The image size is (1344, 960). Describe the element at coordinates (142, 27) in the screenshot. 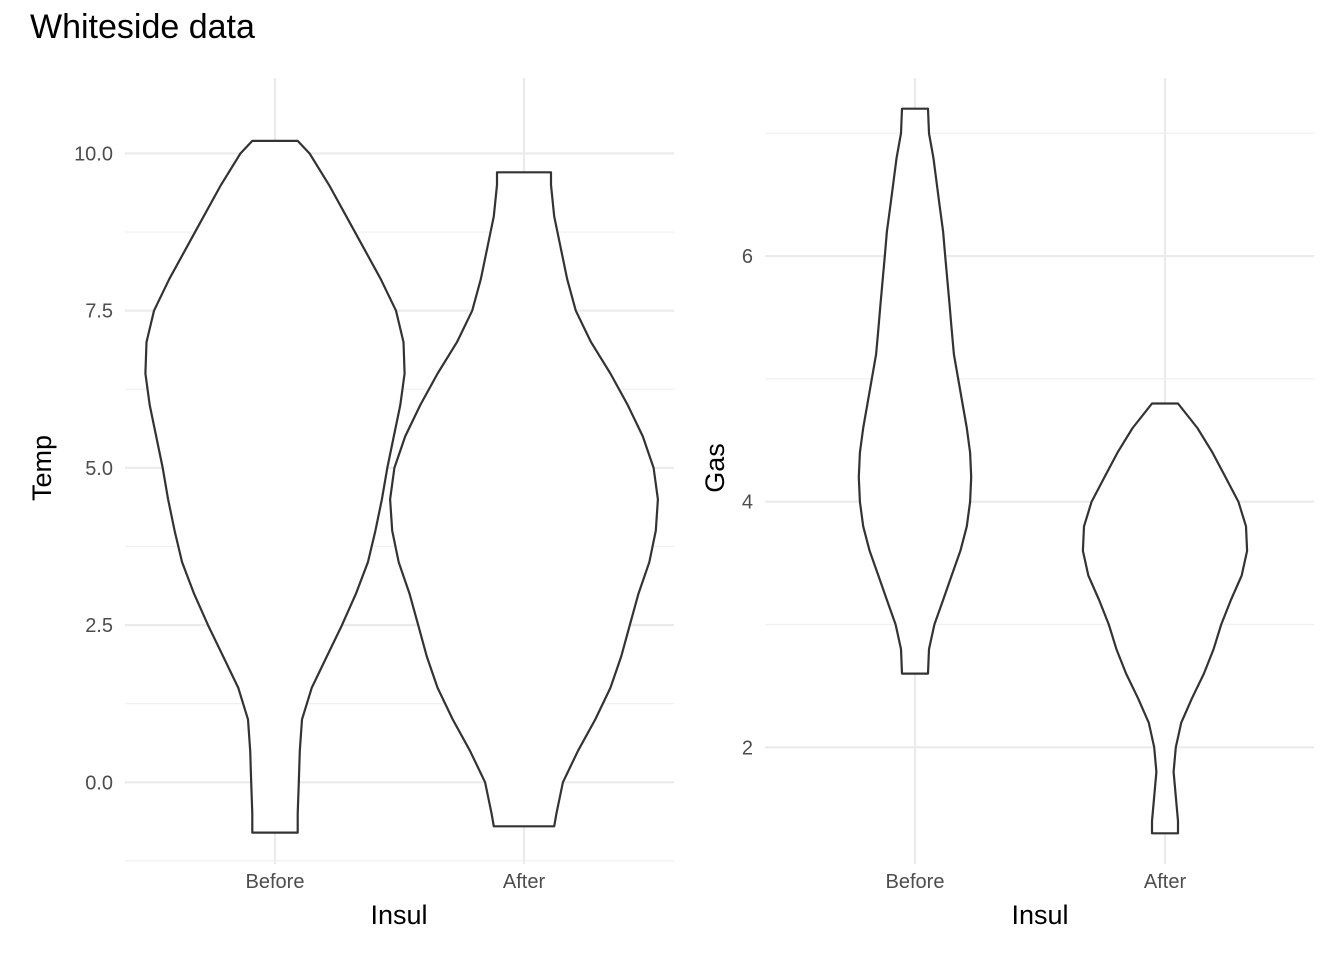

I see `chart-title: Whiteside data` at that location.